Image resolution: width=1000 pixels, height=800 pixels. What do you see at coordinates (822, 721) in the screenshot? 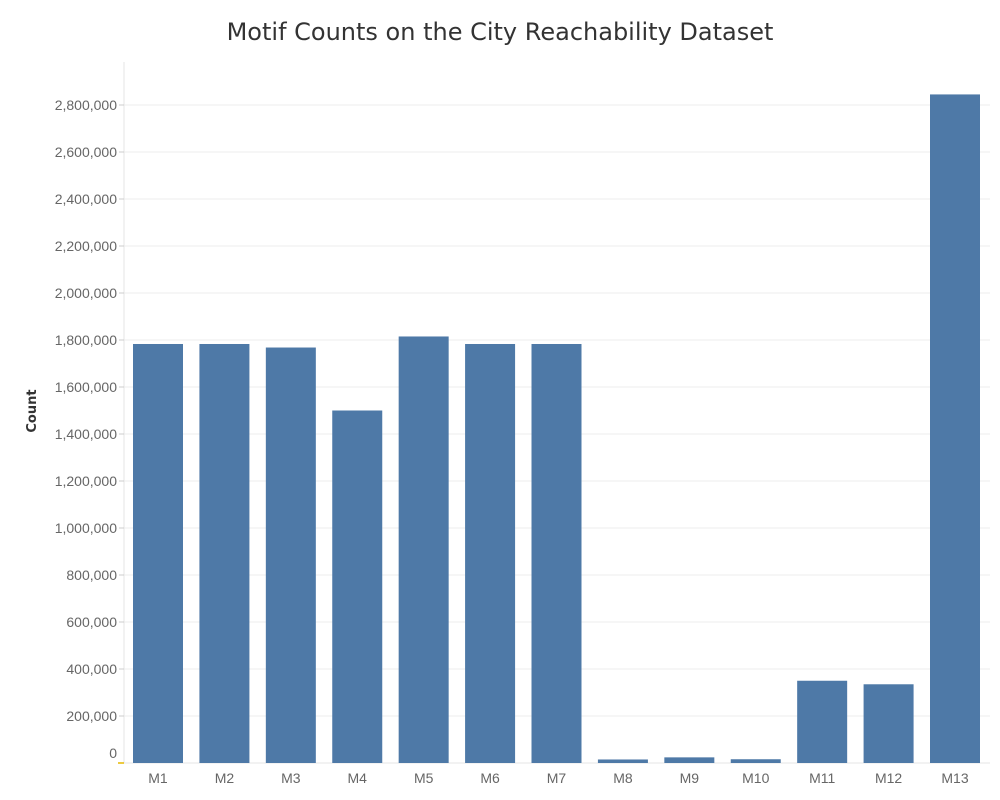
I see `bar-m11` at bounding box center [822, 721].